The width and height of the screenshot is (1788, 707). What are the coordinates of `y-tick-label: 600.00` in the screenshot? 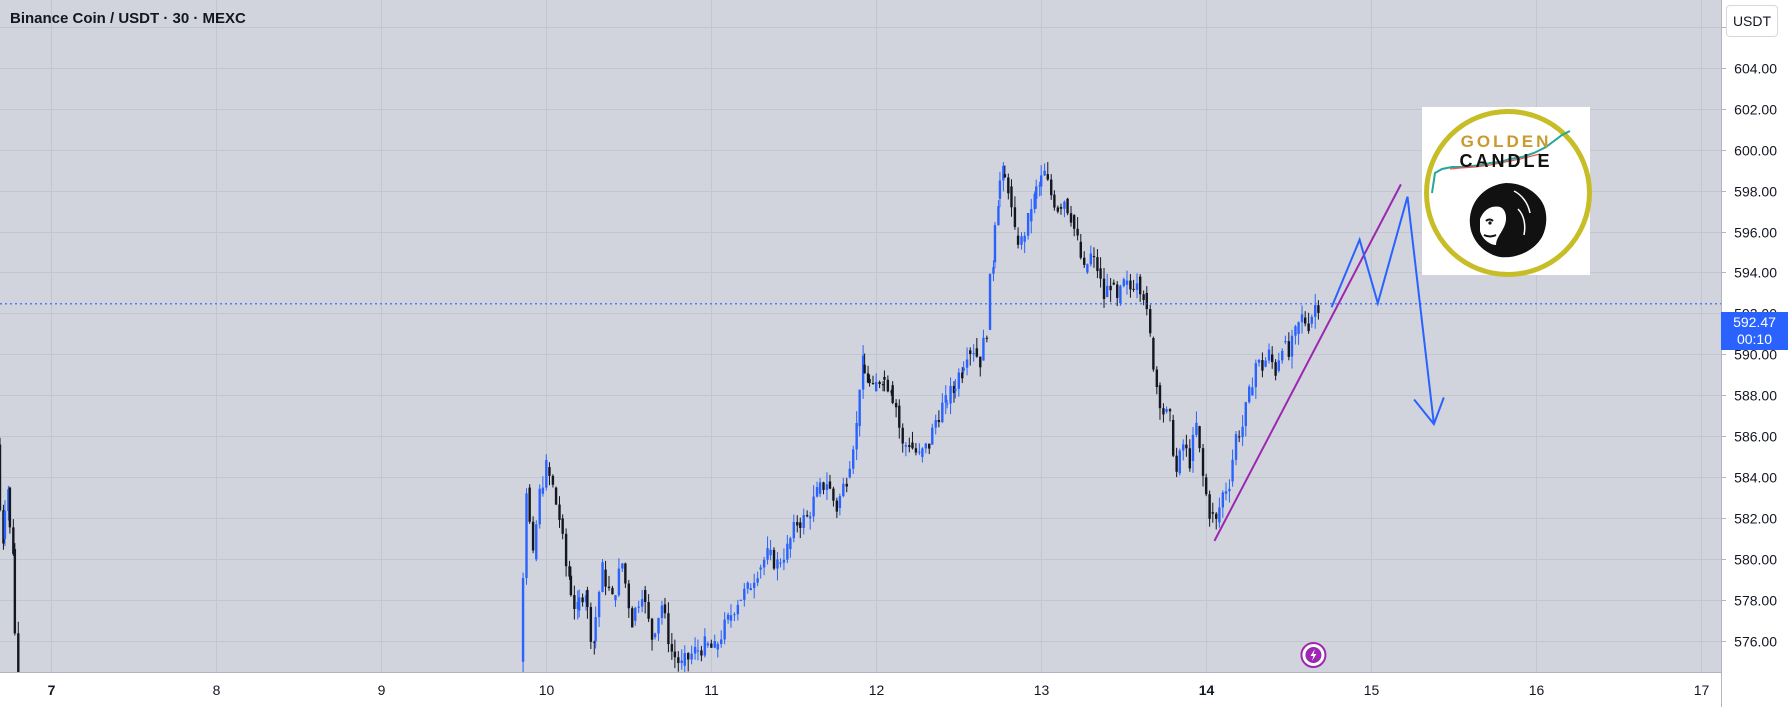 It's located at (1755, 151).